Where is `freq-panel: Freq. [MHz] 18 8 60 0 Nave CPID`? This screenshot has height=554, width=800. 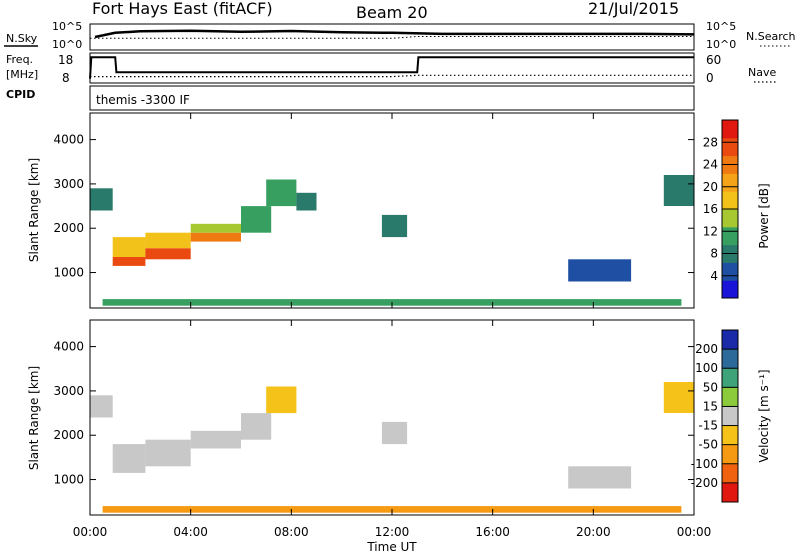 freq-panel: Freq. [MHz] 18 8 60 0 Nave CPID is located at coordinates (391, 76).